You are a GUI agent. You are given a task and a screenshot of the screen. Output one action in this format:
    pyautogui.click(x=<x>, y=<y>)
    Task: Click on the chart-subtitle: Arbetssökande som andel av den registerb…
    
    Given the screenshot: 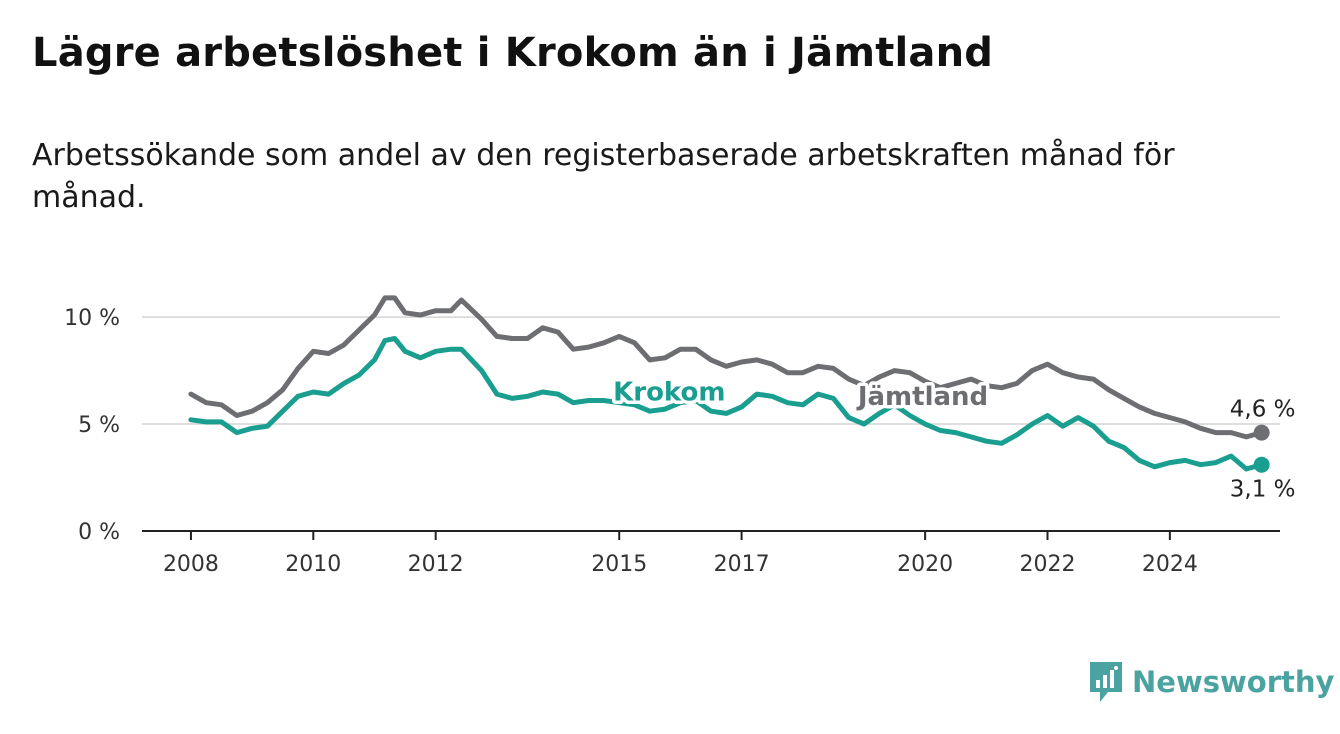 What is the action you would take?
    pyautogui.click(x=603, y=176)
    